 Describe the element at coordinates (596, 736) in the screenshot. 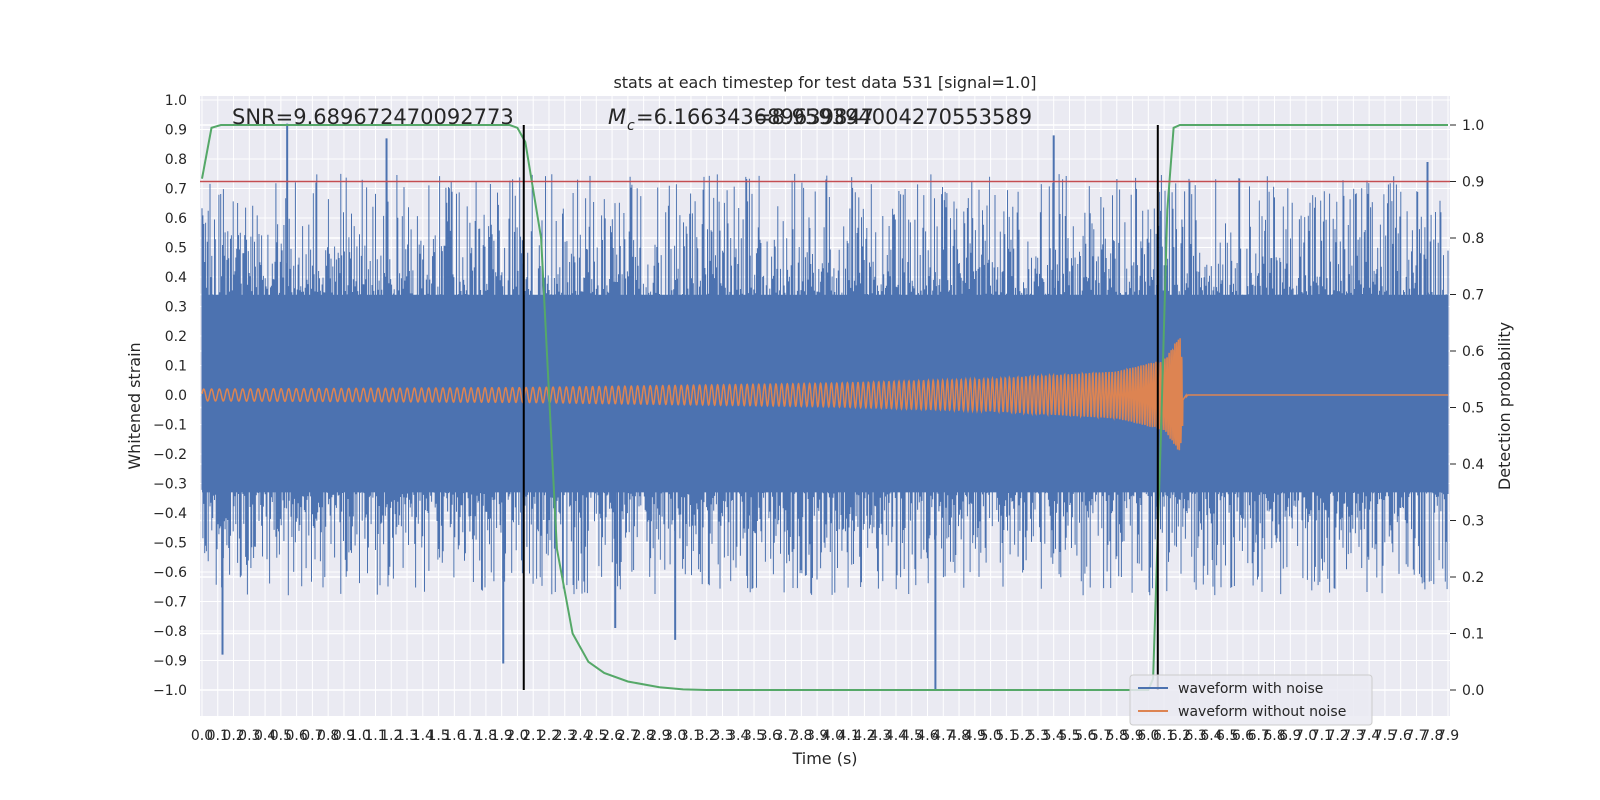

I see `x-tick-label: 2.5` at that location.